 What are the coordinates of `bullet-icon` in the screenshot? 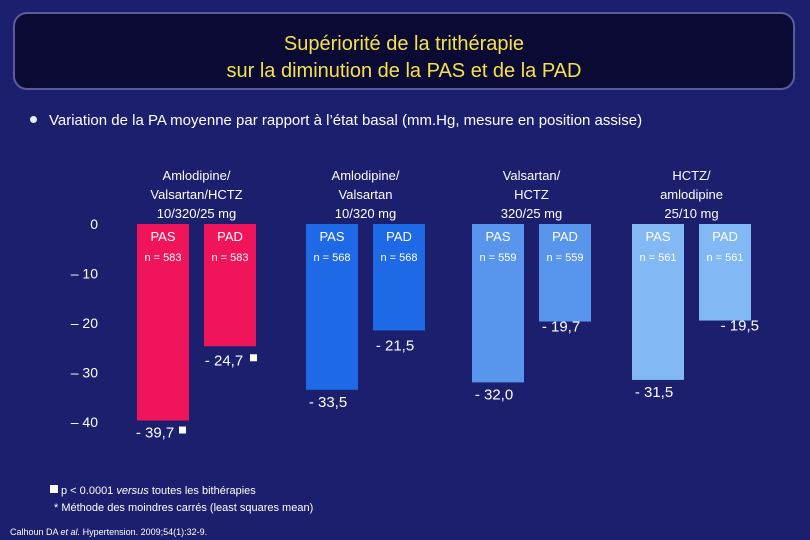 It's located at (33, 119).